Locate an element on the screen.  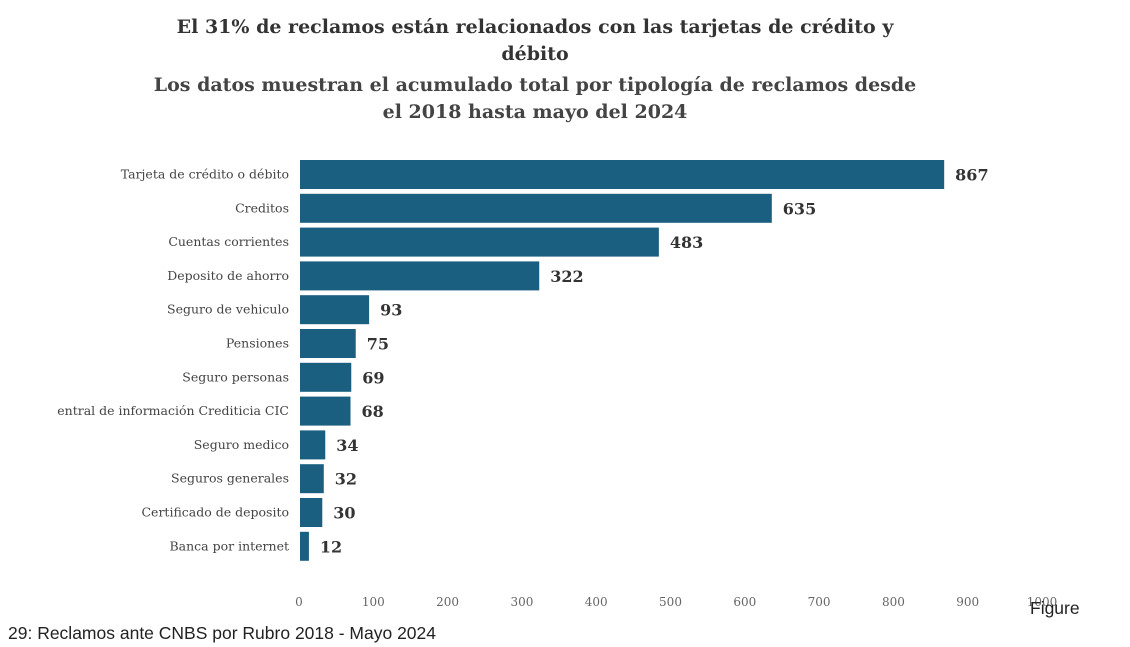
data-label: 93 is located at coordinates (391, 310).